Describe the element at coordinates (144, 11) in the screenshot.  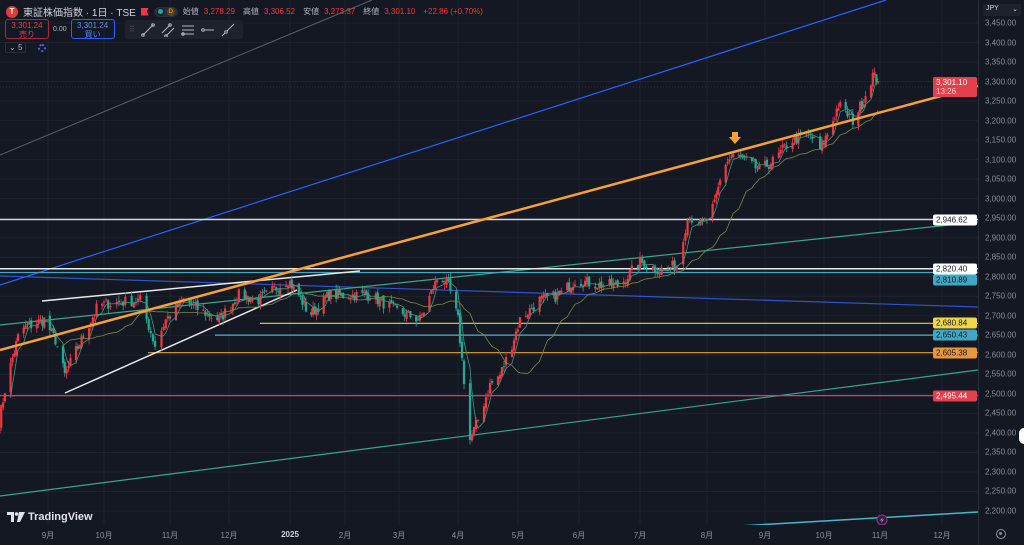
I see `flag-icon` at that location.